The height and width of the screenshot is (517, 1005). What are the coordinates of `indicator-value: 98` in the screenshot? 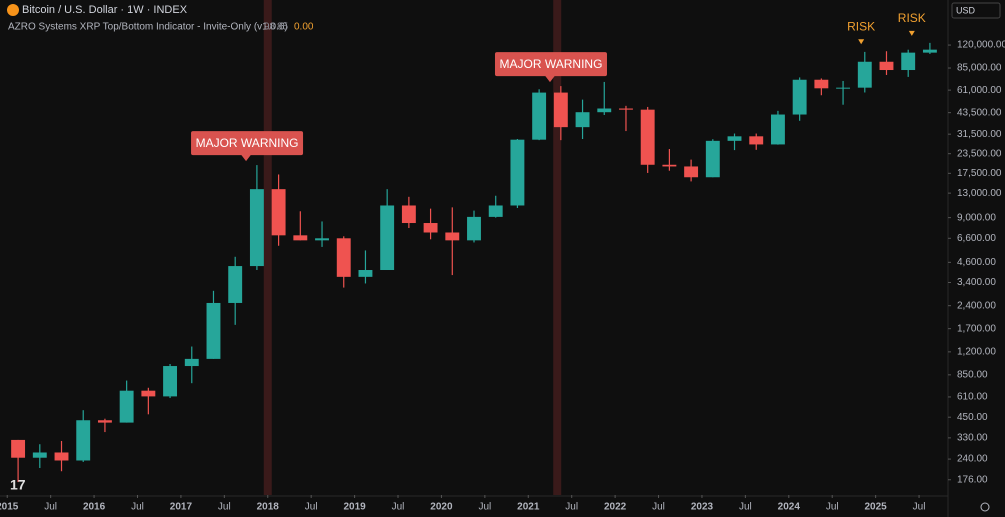 It's located at (270, 27).